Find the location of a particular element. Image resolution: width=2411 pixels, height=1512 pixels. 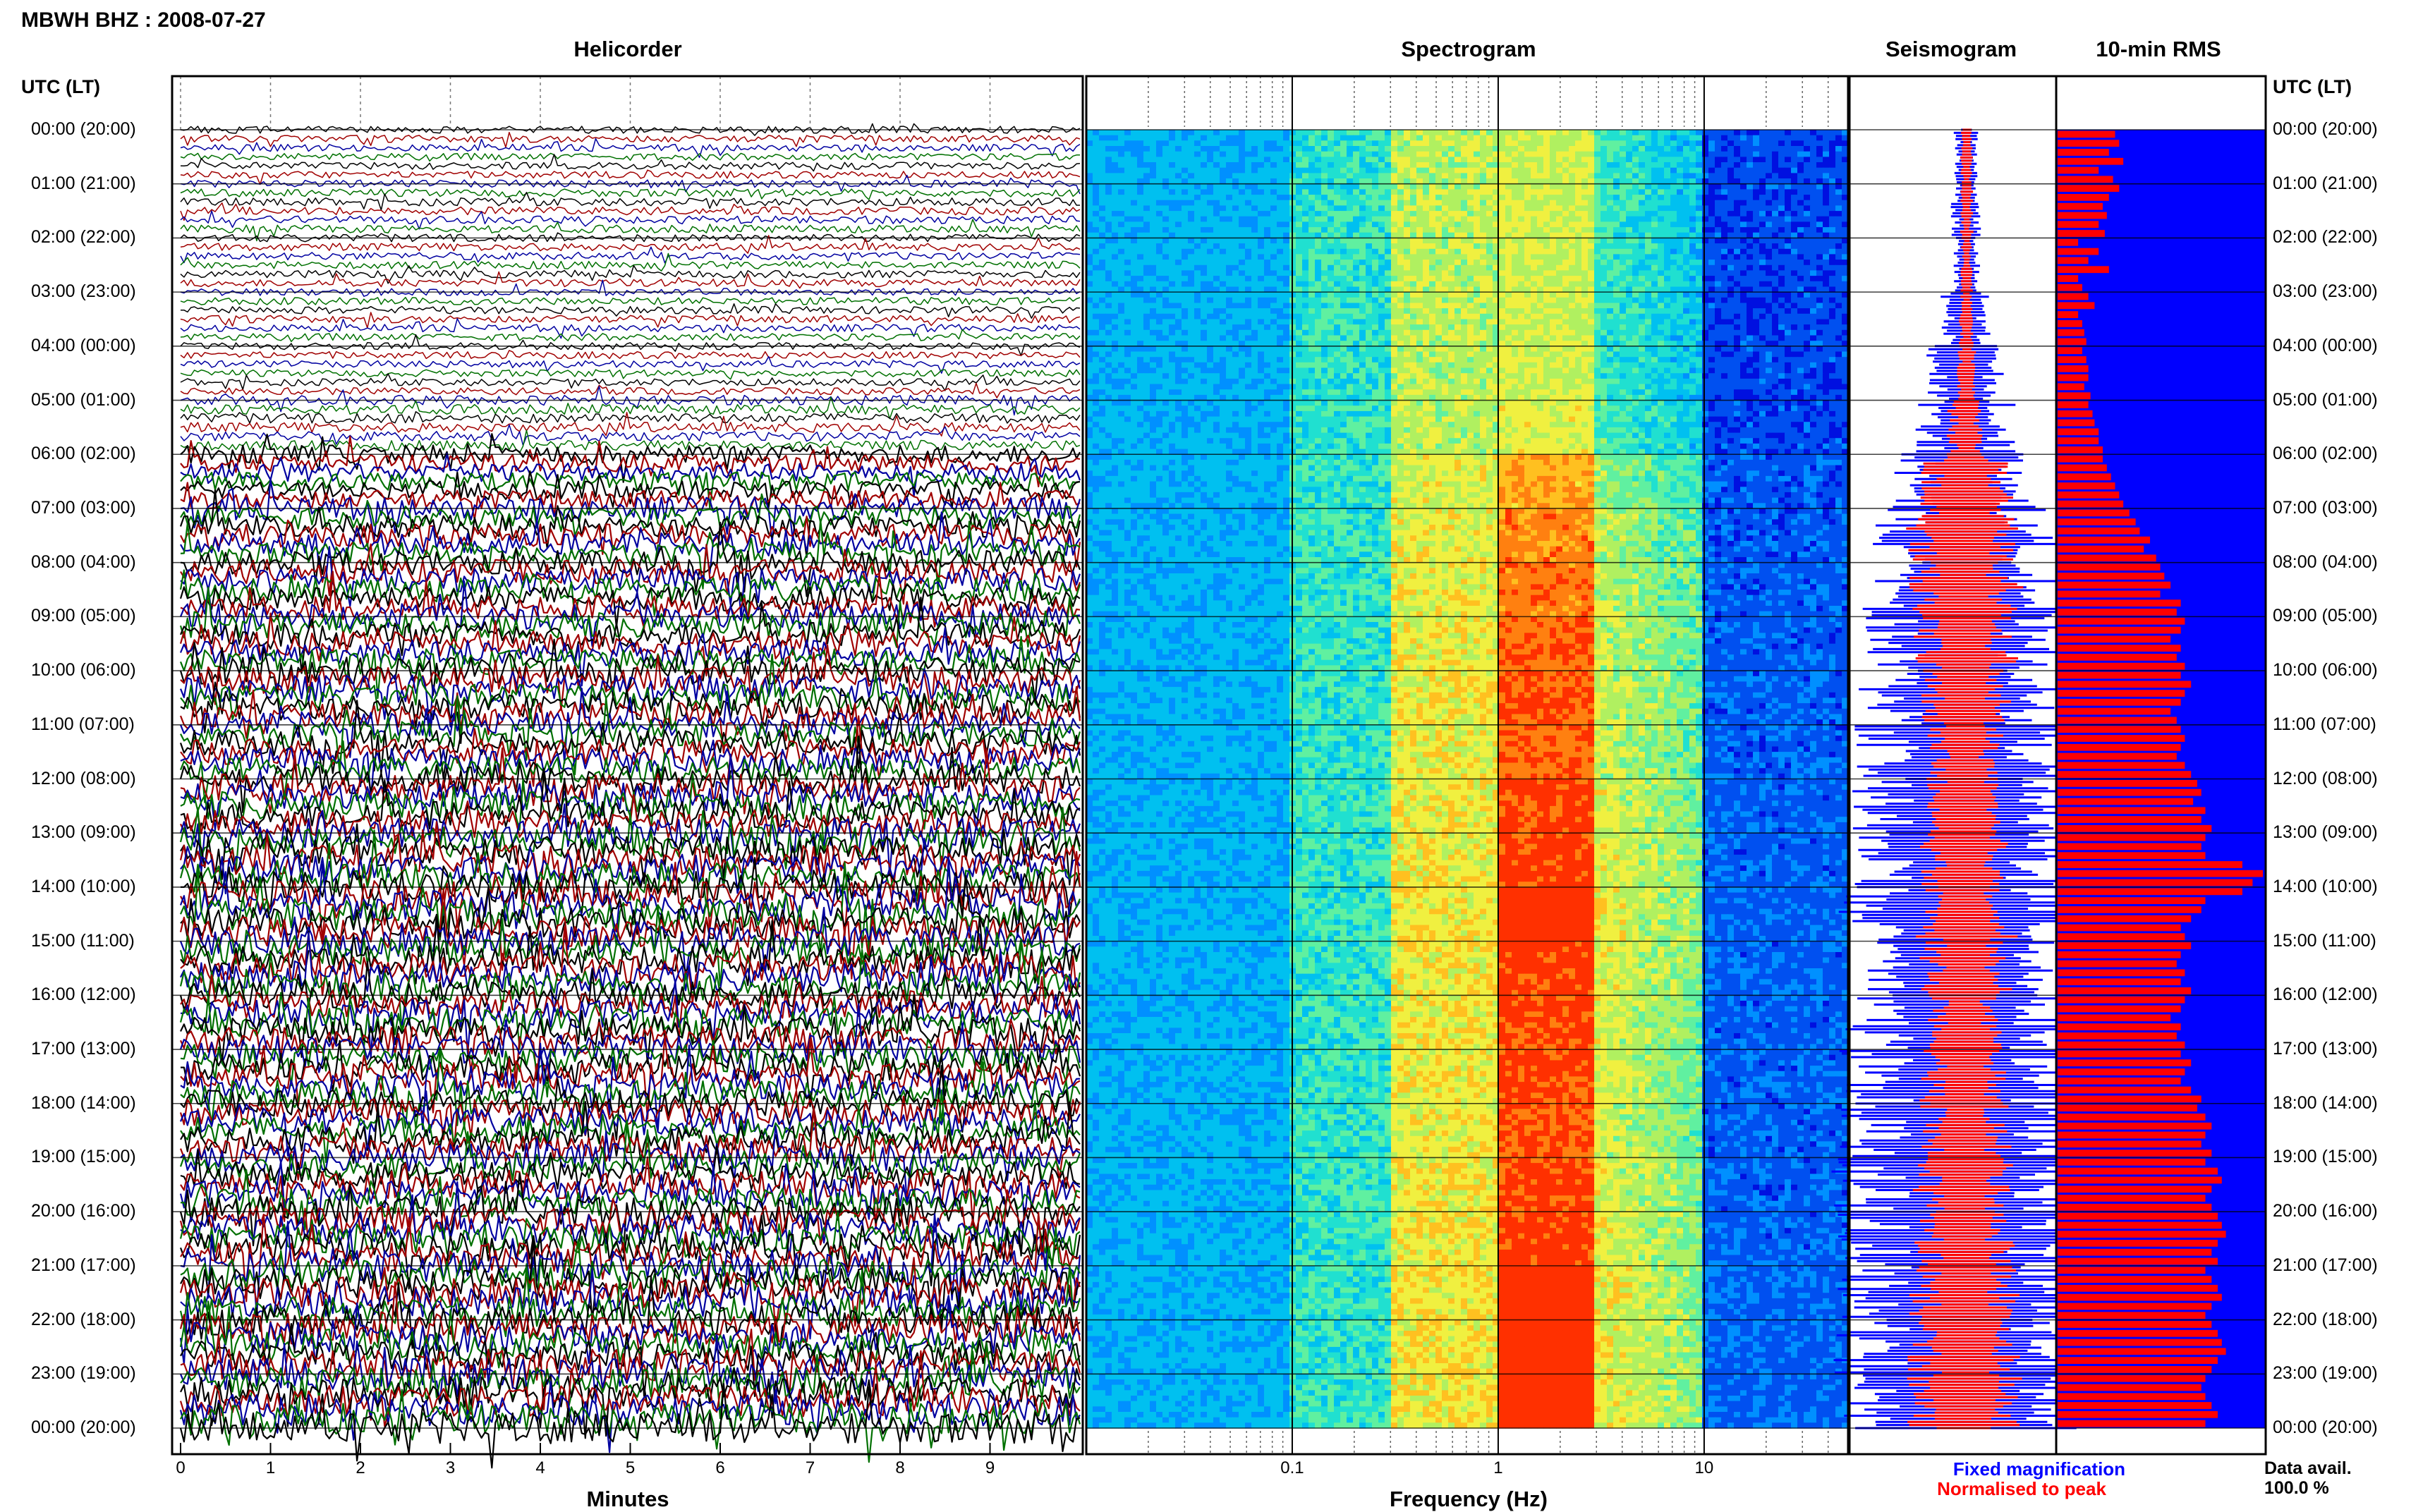

helicorder-tick-label: 5 is located at coordinates (630, 1468).